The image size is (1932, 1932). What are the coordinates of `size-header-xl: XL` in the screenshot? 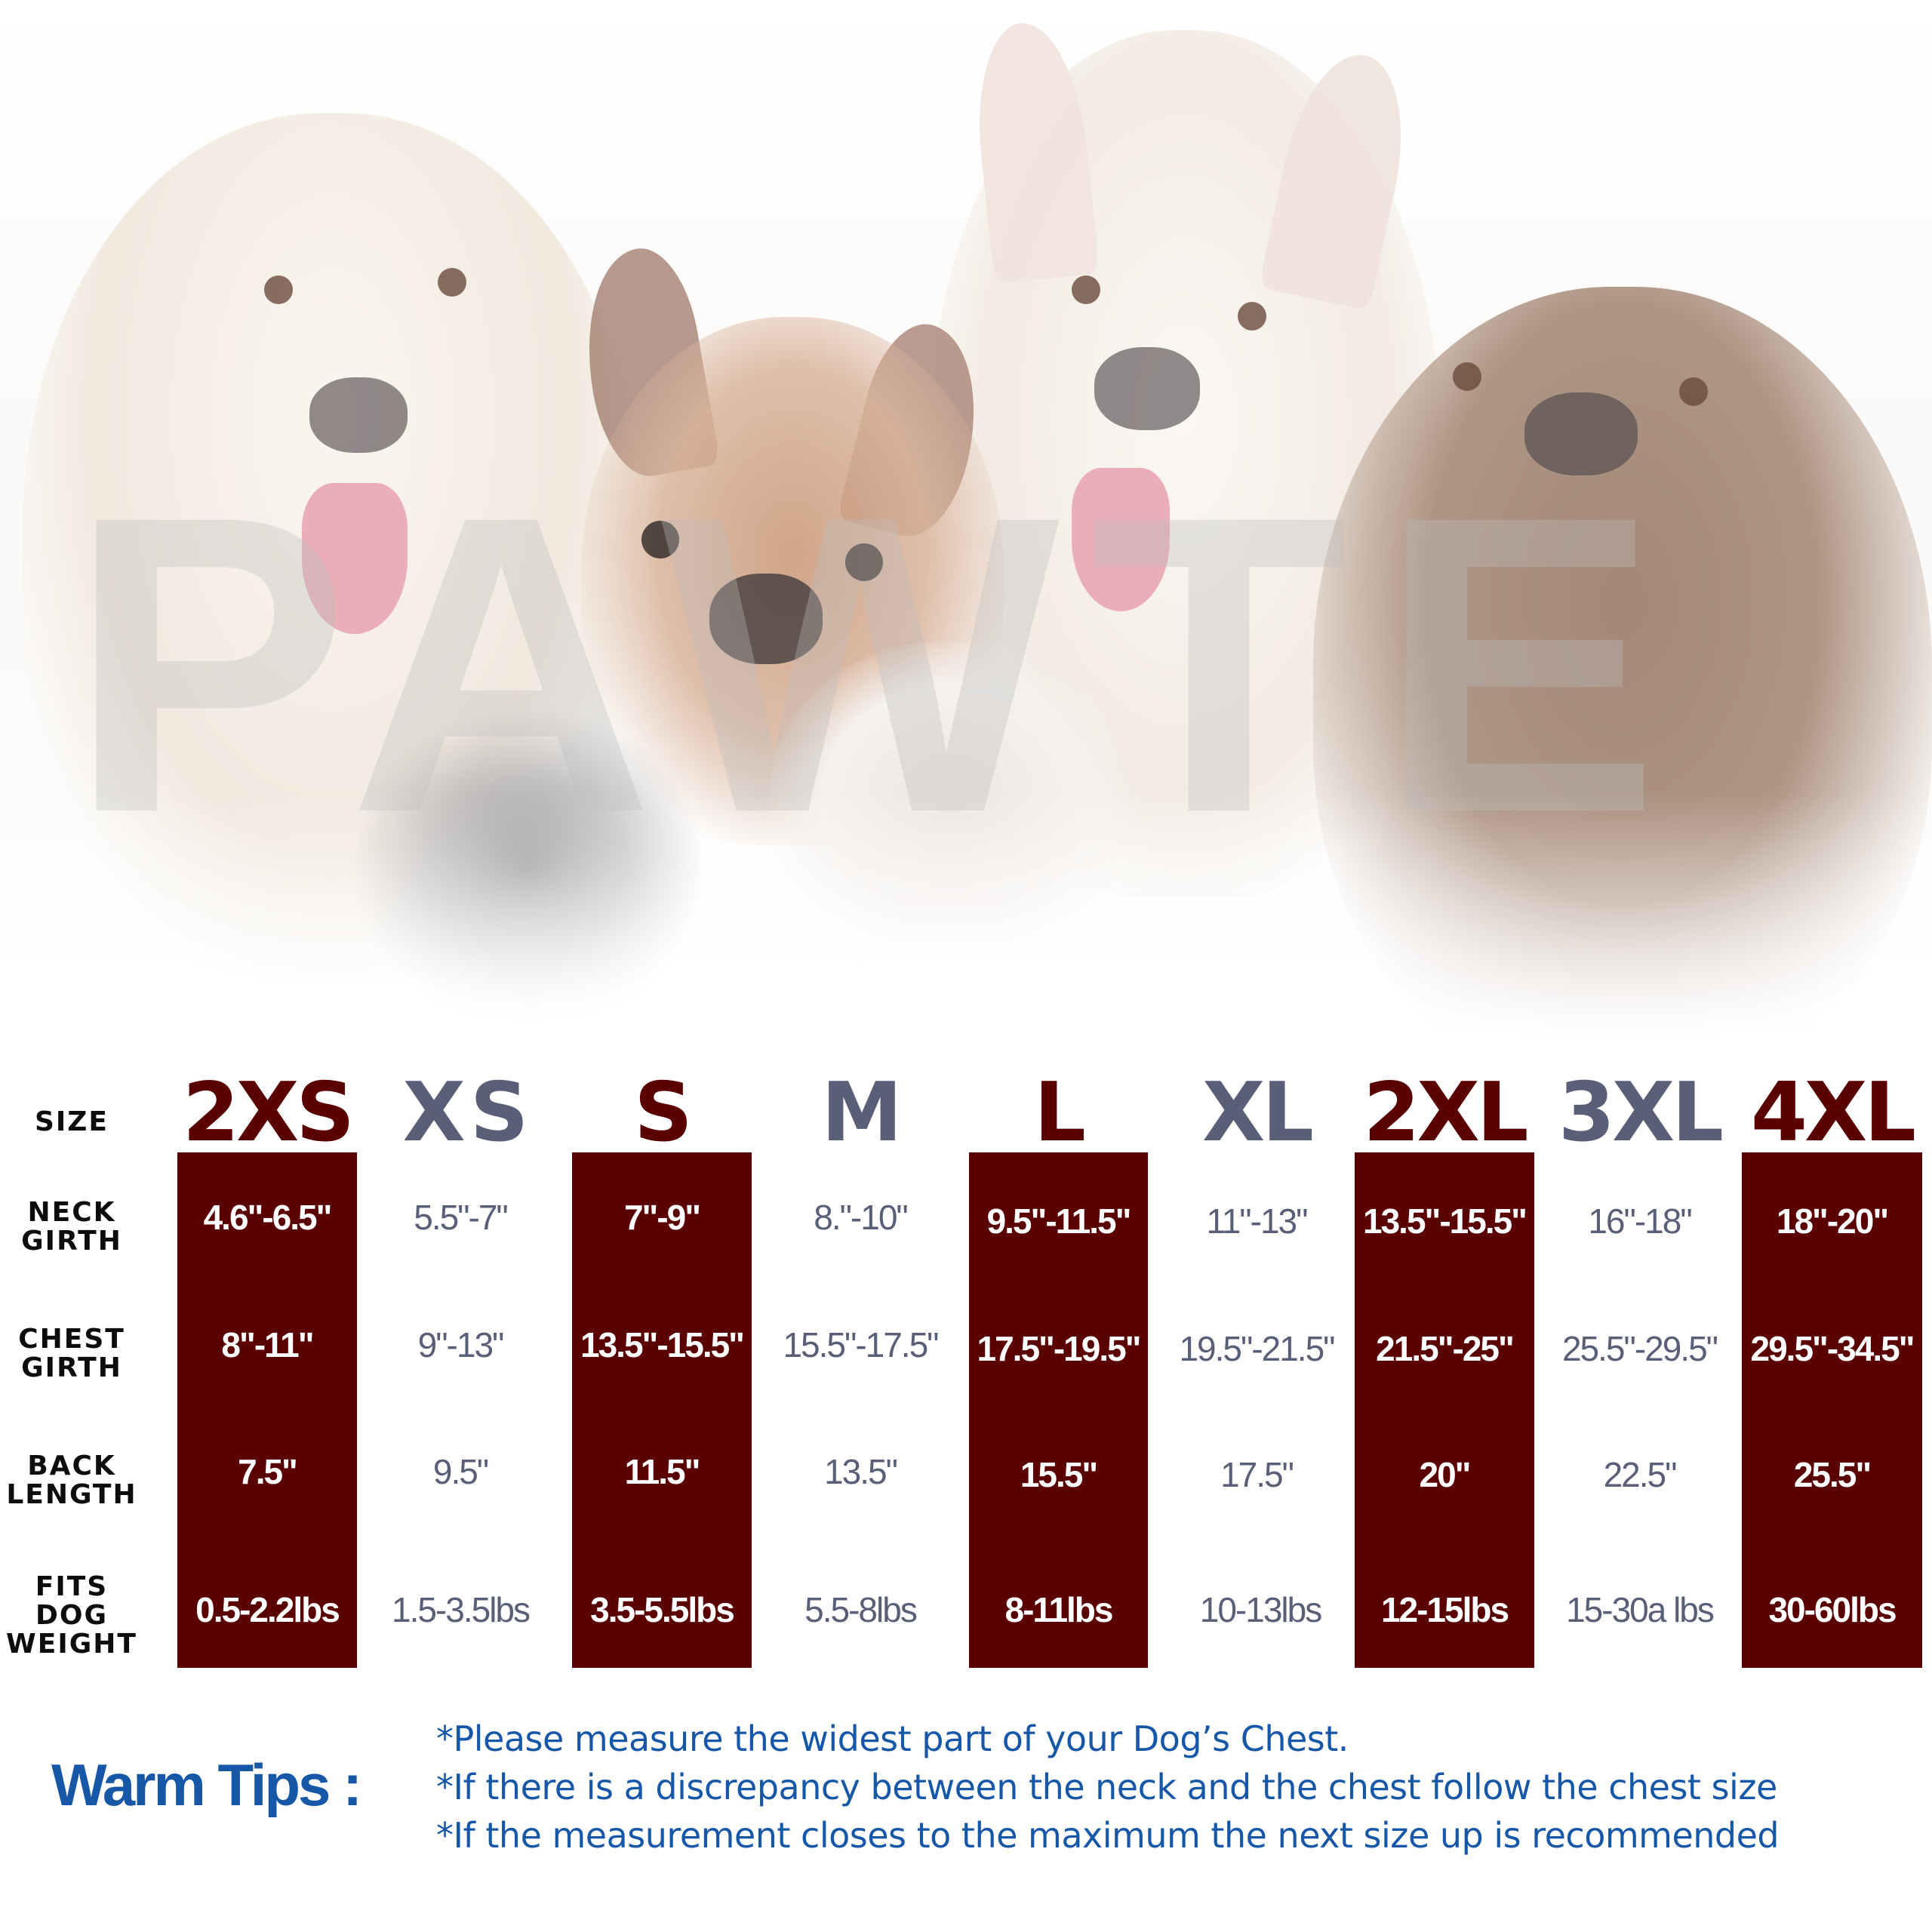 It's located at (1257, 1113).